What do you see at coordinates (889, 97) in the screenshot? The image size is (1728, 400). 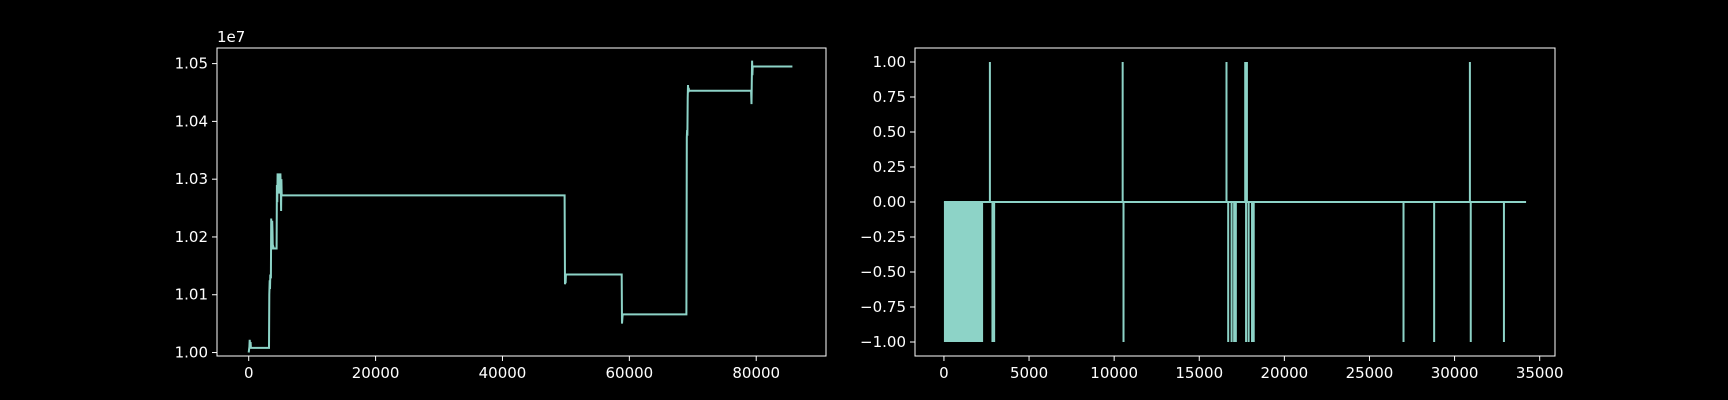 I see `y-tick-label: 0.75` at bounding box center [889, 97].